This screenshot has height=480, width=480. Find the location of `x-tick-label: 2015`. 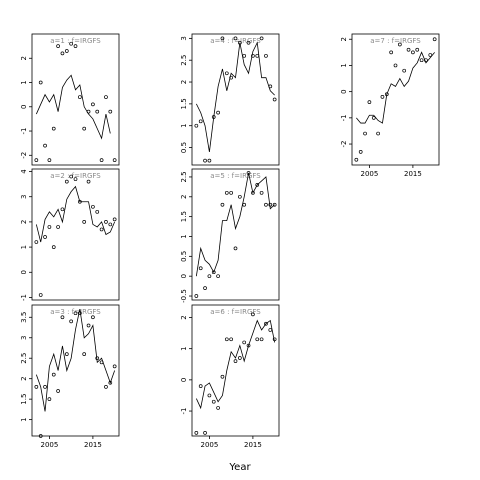

x-tick-label: 2015 is located at coordinates (93, 445).